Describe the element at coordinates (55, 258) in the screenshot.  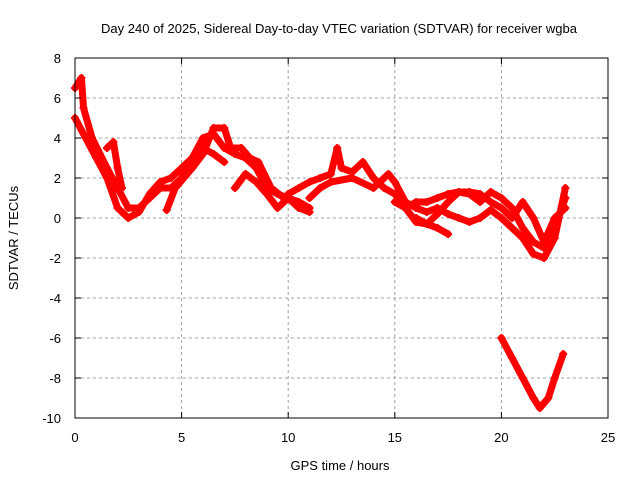
I see `y-tick-label: -2` at that location.